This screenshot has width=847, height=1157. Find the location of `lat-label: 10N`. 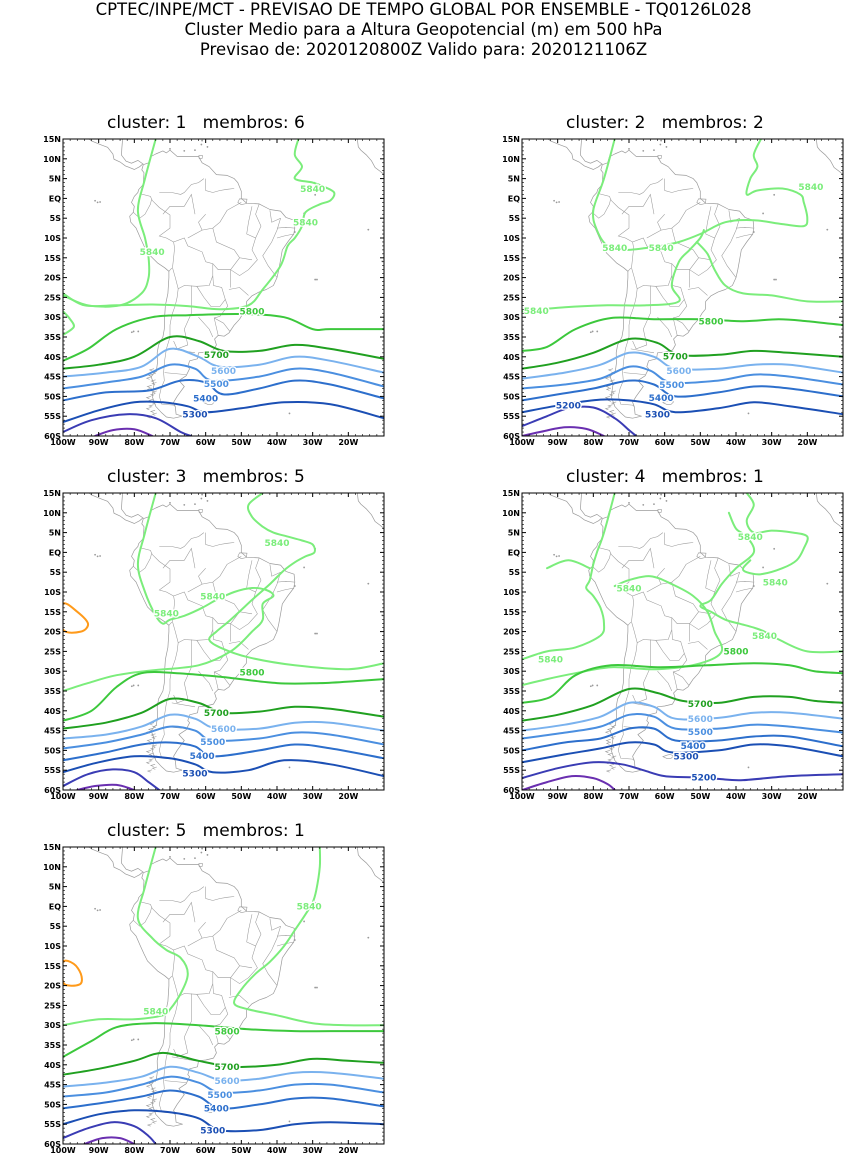

lat-label: 10N is located at coordinates (511, 513).